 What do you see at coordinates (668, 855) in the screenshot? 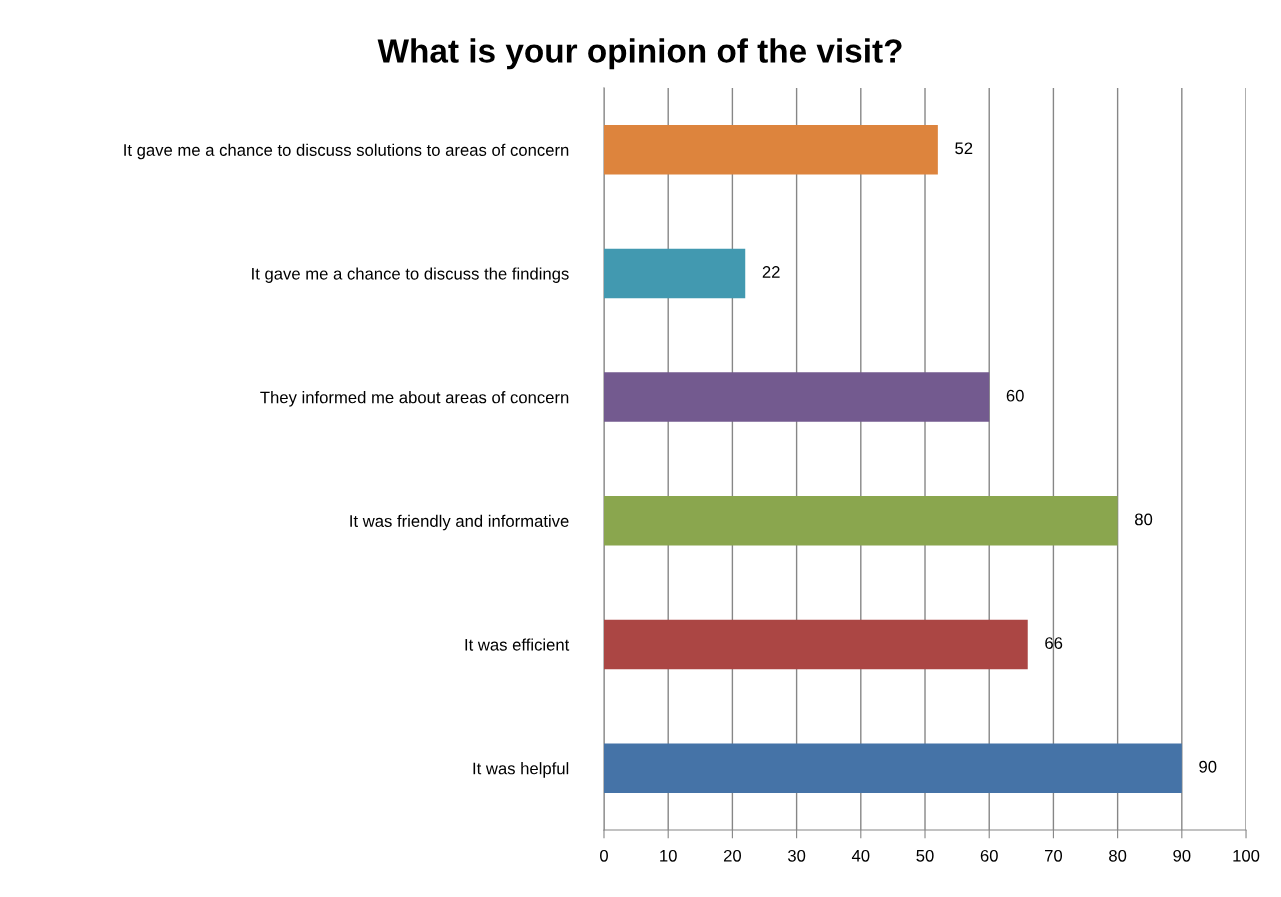
I see `x-tick-label: 10` at bounding box center [668, 855].